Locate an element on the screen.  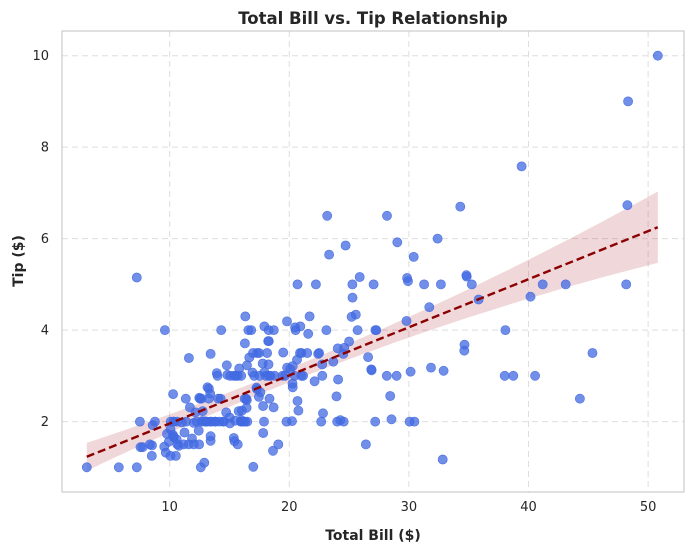
x-tick-label: 50 is located at coordinates (648, 507).